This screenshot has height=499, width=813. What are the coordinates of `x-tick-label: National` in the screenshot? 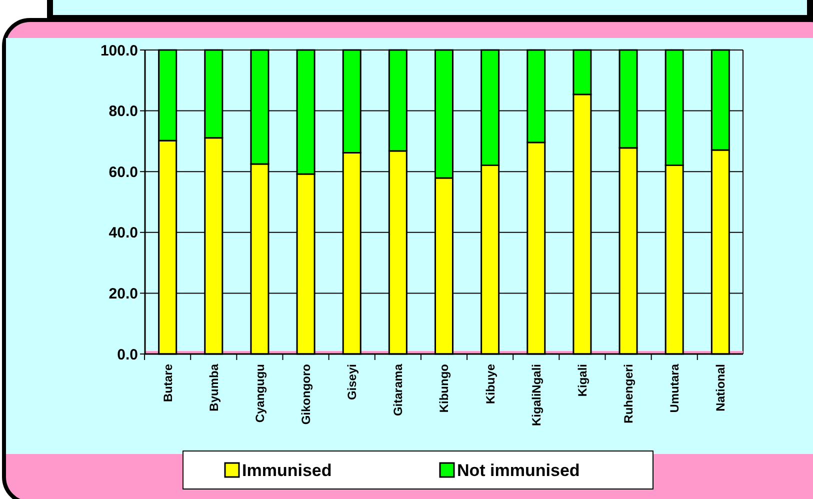 It's located at (721, 388).